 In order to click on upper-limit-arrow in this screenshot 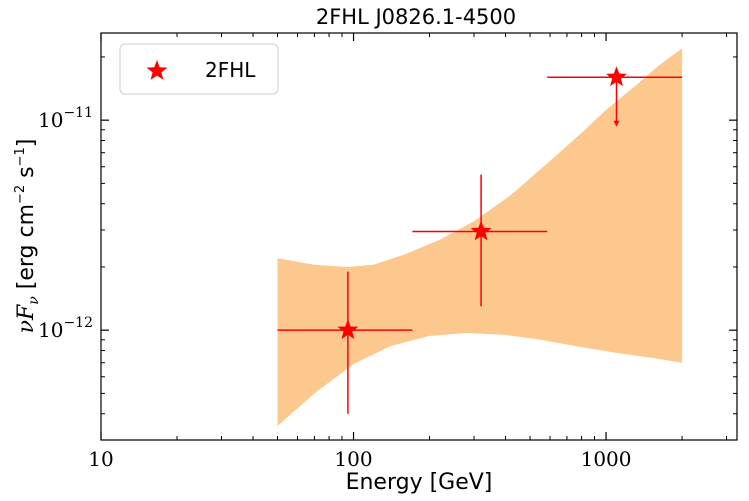, I will do `click(616, 123)`.